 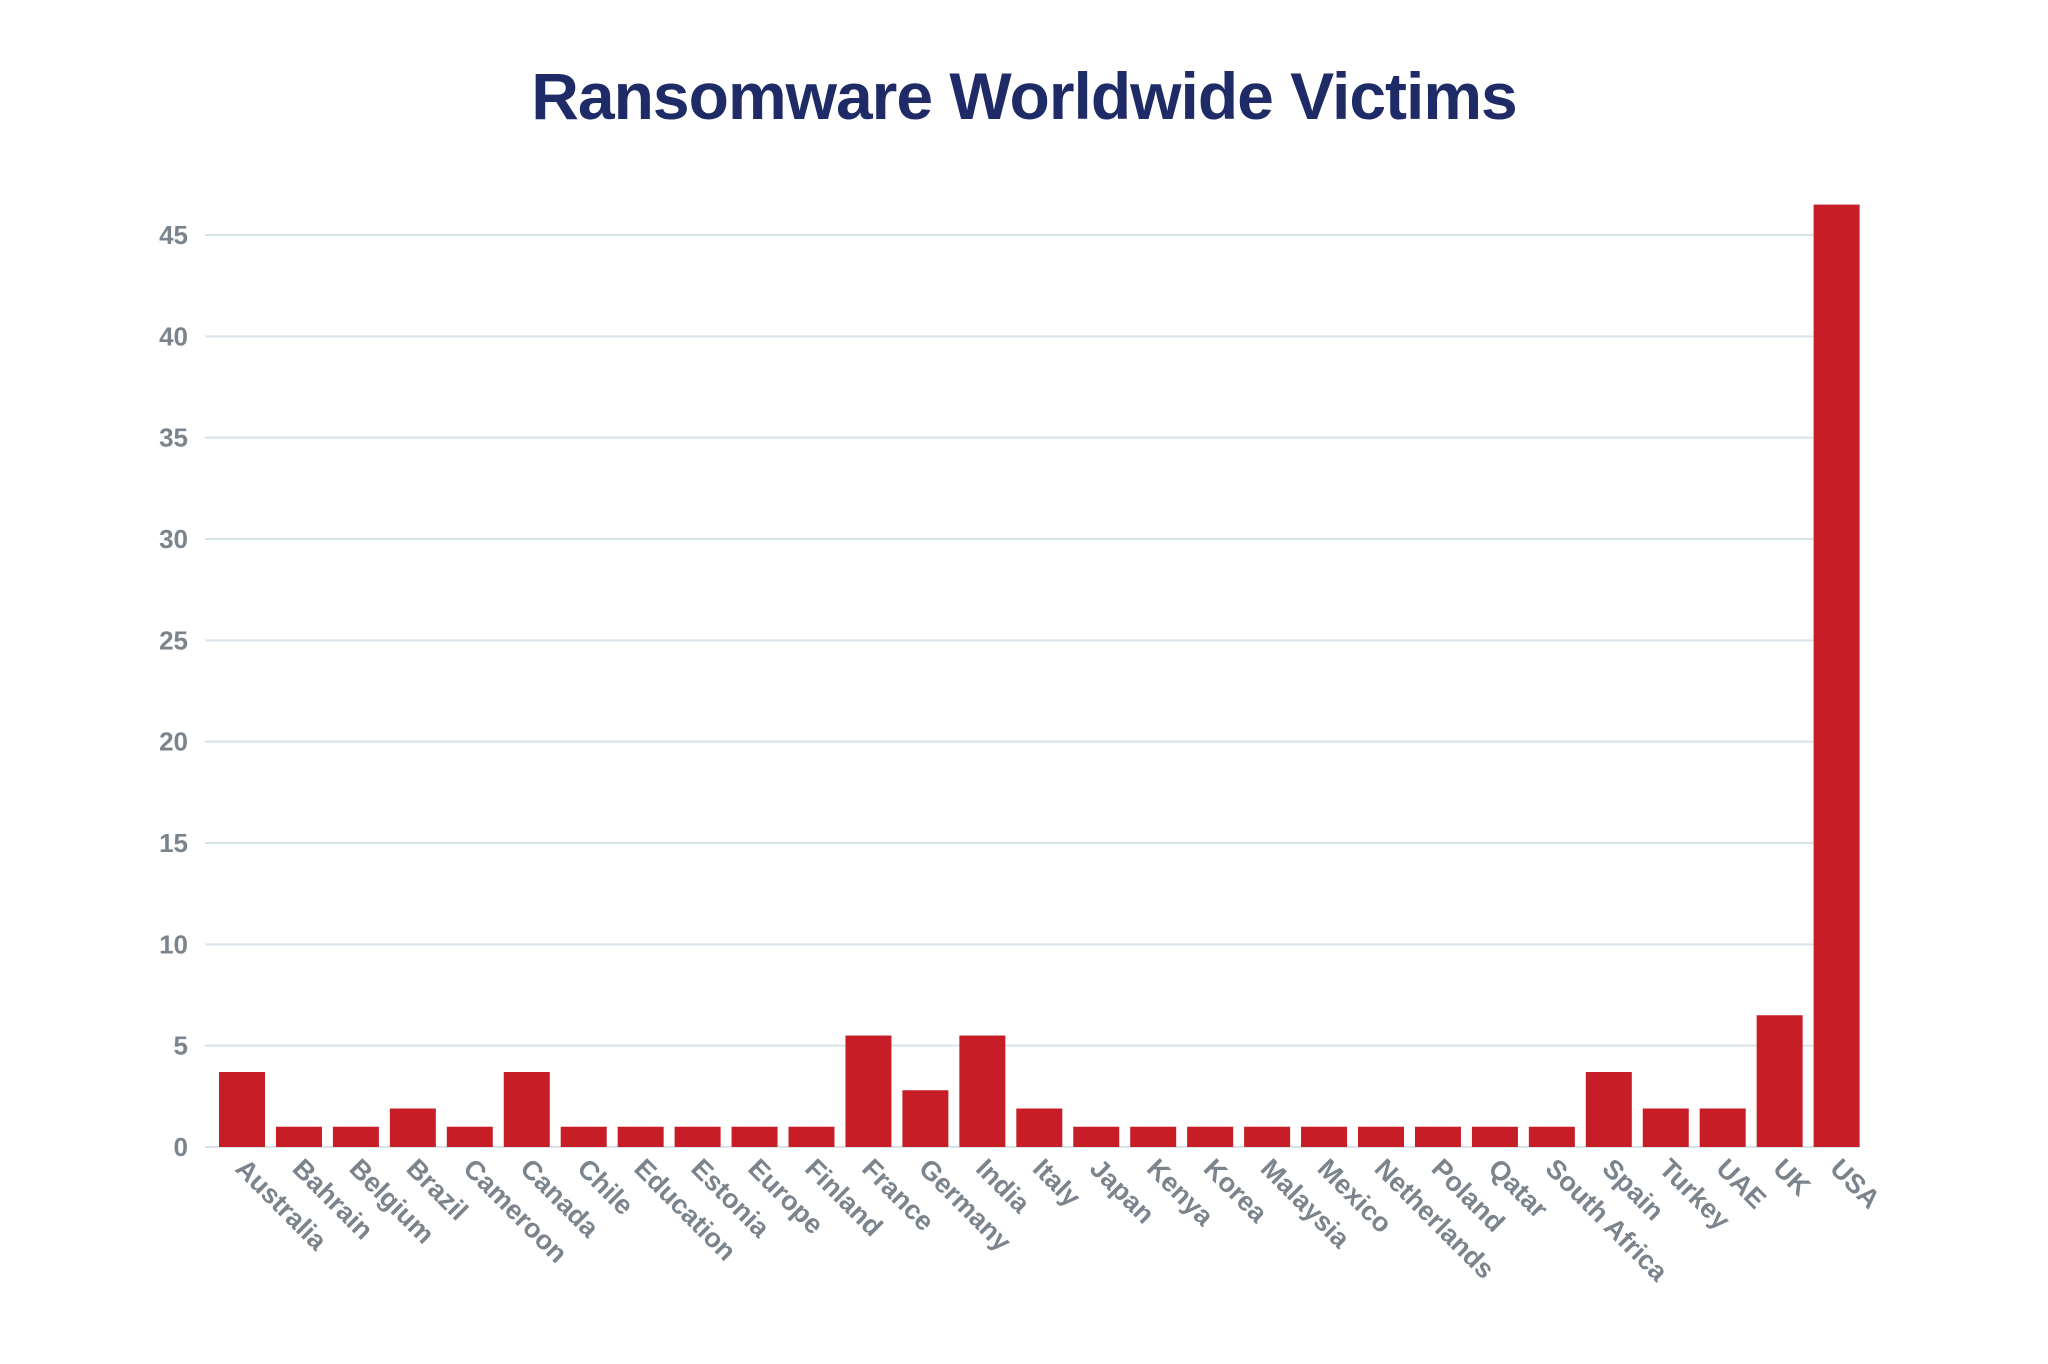 I want to click on y-tick-label: 30, so click(x=173, y=539).